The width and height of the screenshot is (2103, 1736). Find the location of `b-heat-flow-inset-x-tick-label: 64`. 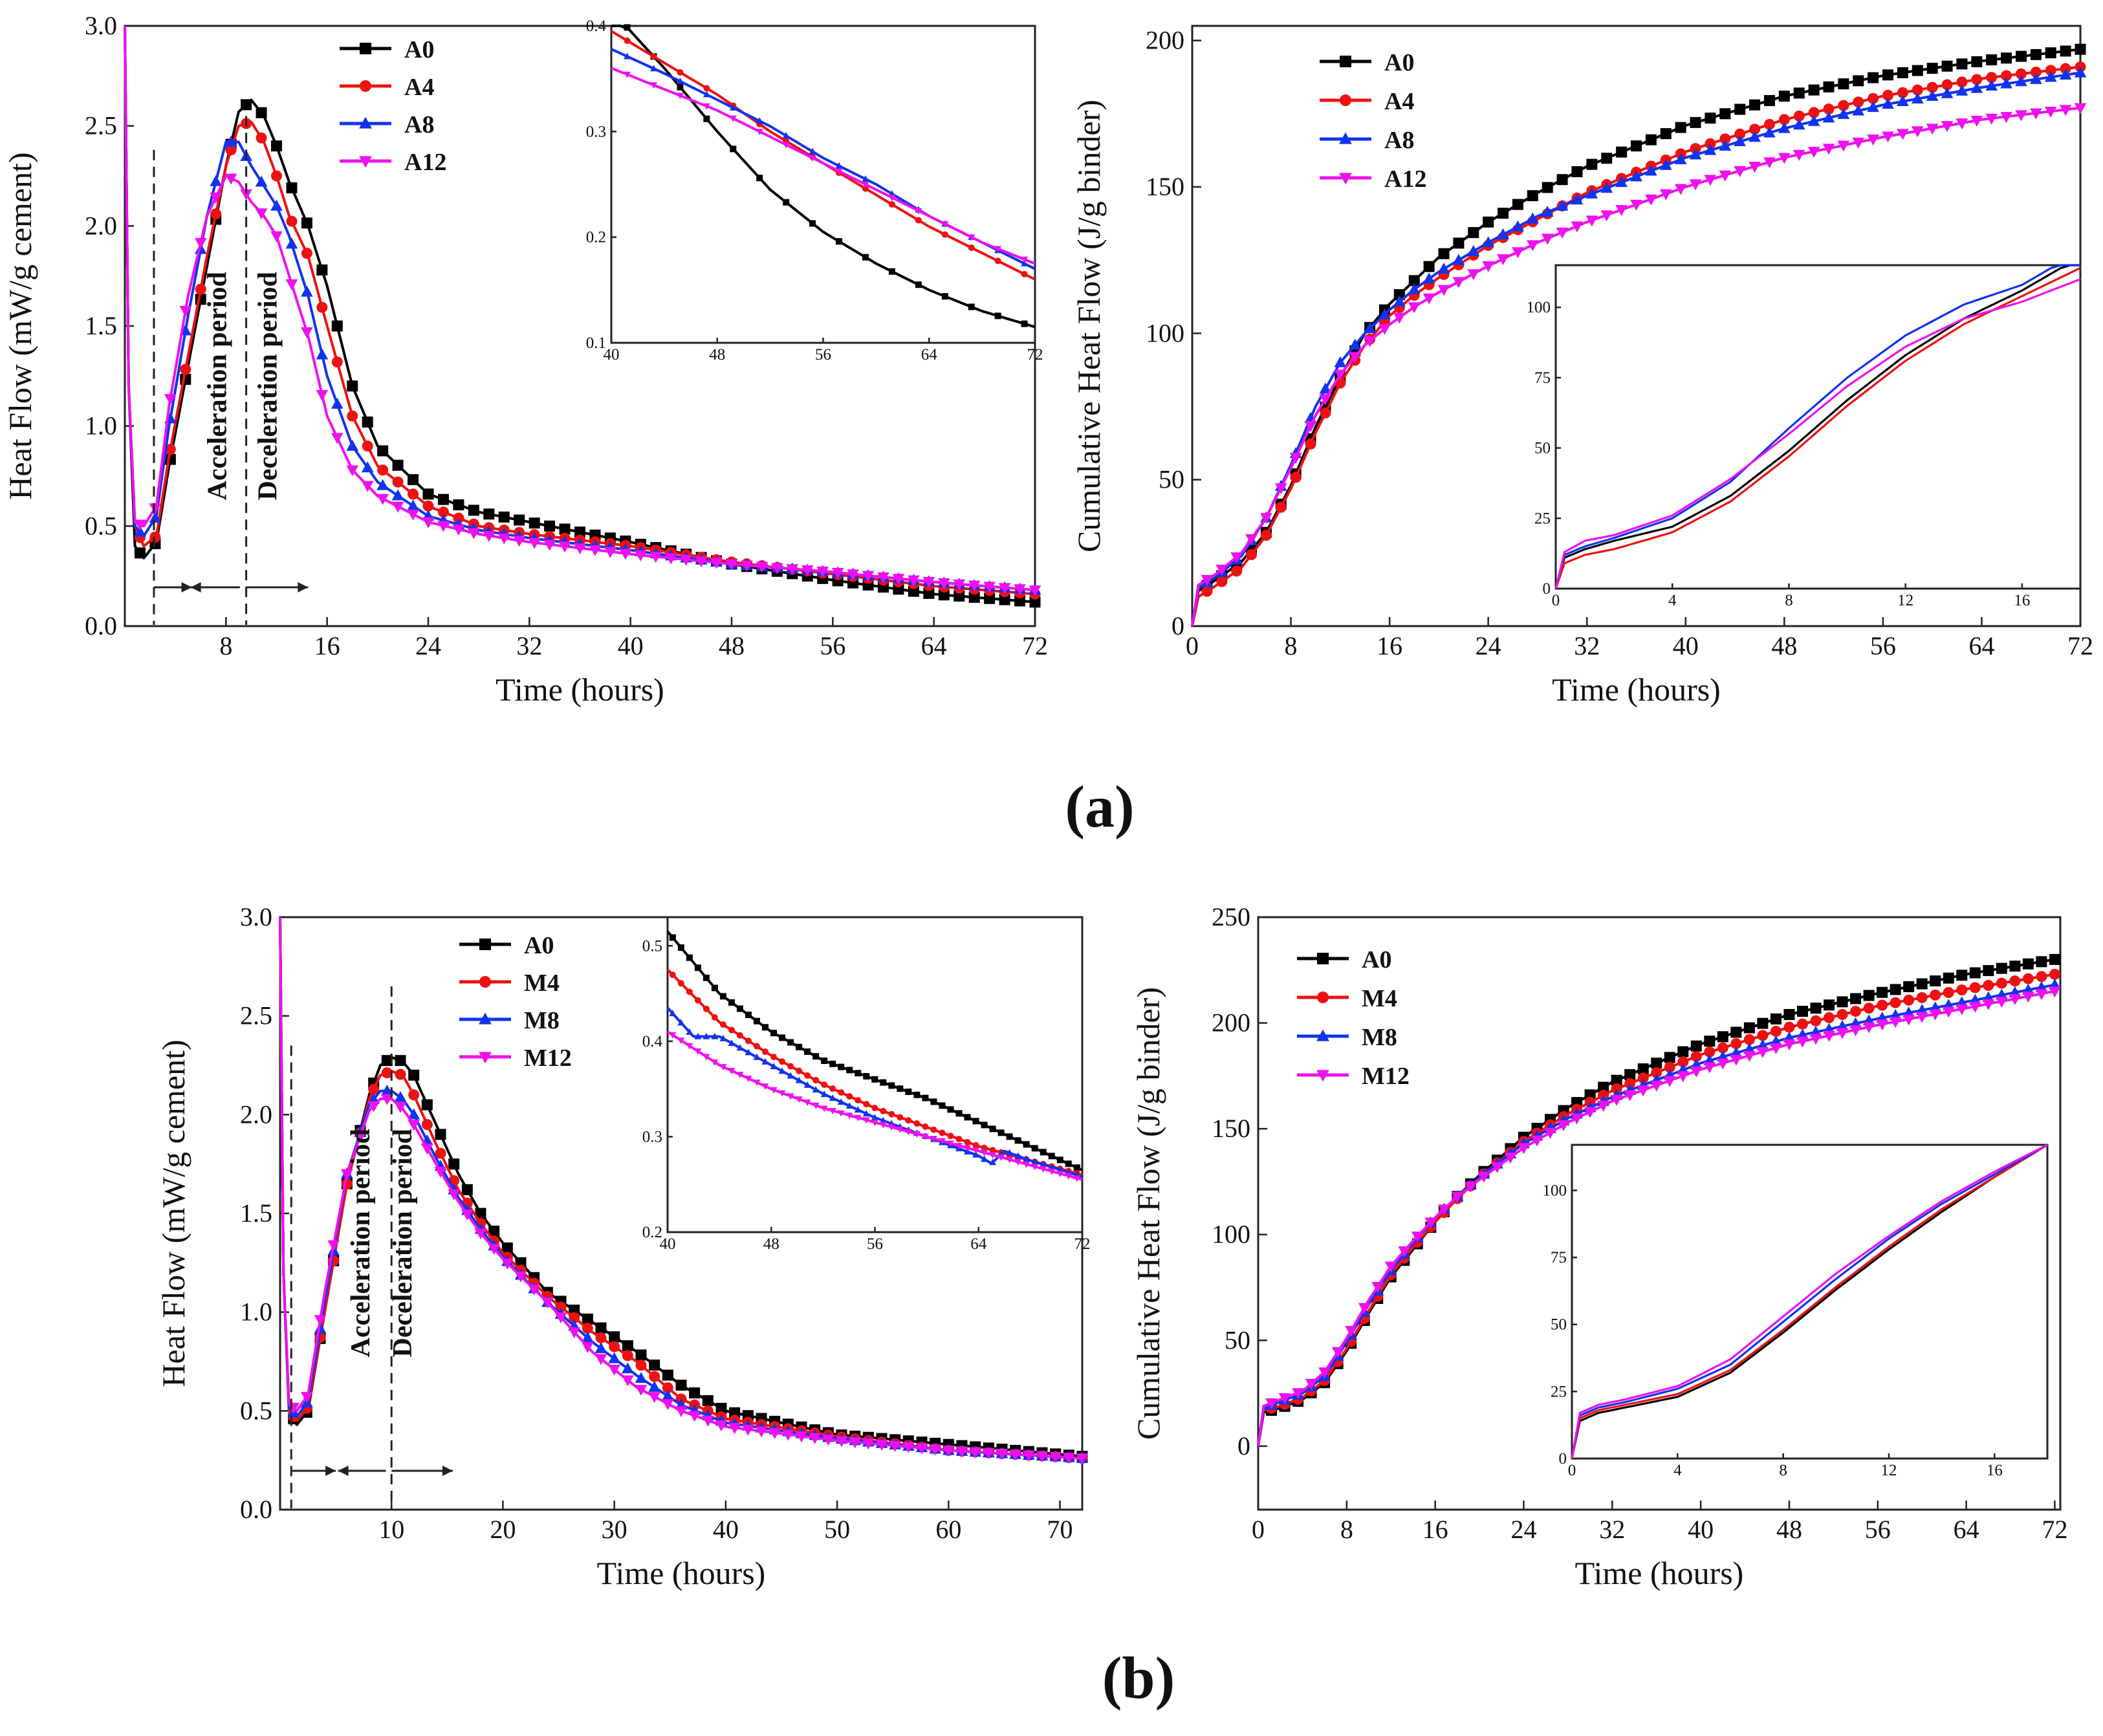

b-heat-flow-inset-x-tick-label: 64 is located at coordinates (978, 1244).